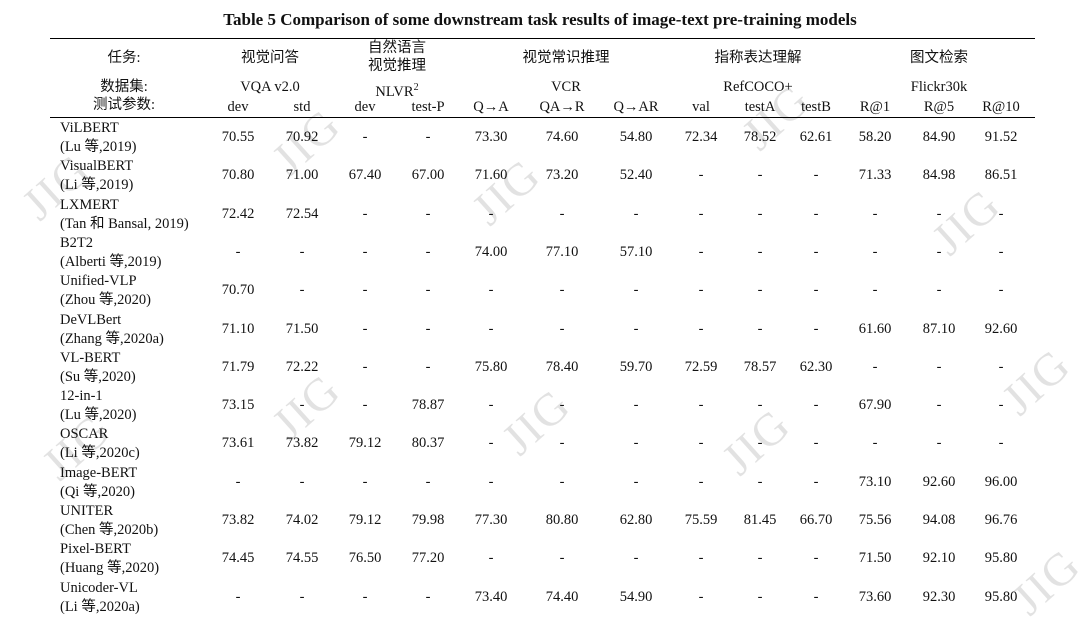 This screenshot has height=625, width=1080. I want to click on table-cell: 74.60, so click(562, 137).